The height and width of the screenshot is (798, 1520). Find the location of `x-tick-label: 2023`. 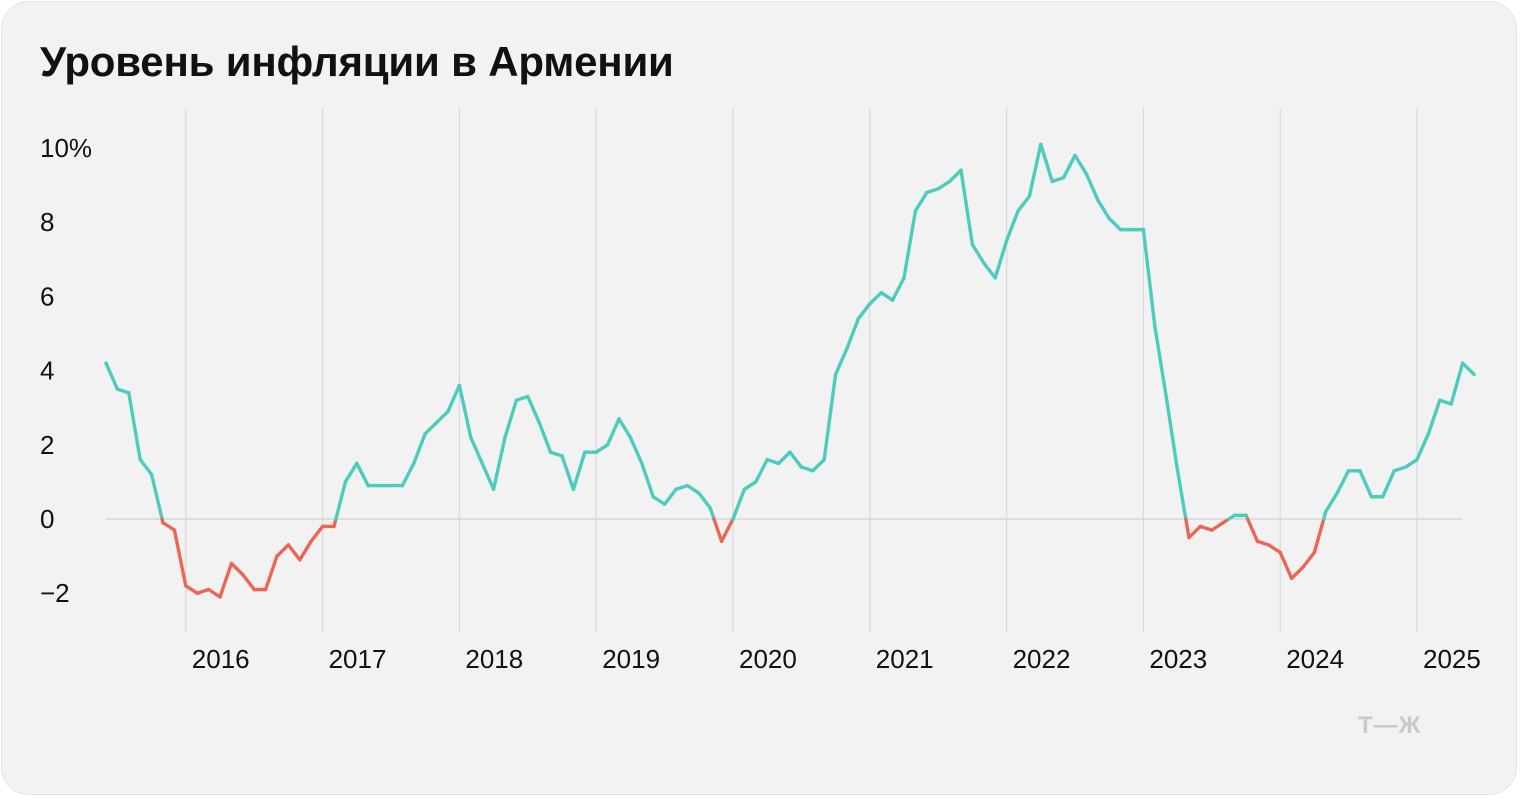

x-tick-label: 2023 is located at coordinates (1178, 659).